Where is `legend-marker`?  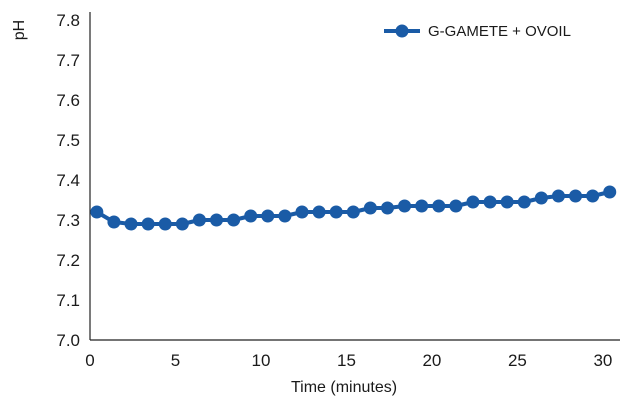
legend-marker is located at coordinates (402, 31).